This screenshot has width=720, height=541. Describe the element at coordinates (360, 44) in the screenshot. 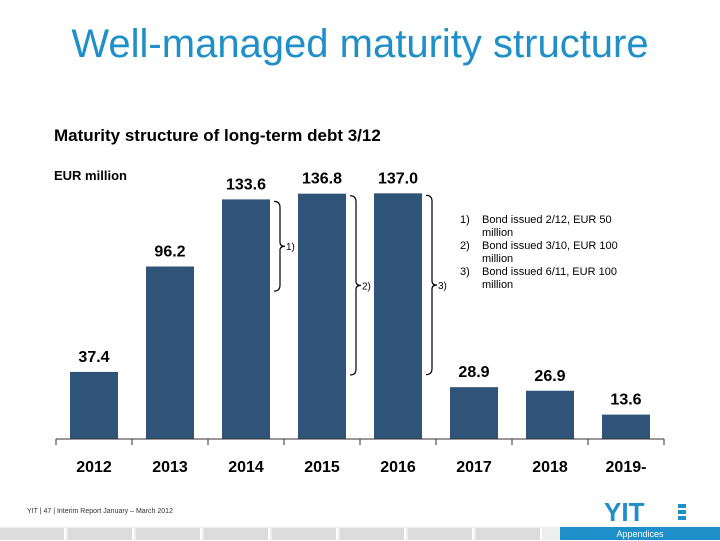

I see `page-title: Well-managed maturity structure` at that location.